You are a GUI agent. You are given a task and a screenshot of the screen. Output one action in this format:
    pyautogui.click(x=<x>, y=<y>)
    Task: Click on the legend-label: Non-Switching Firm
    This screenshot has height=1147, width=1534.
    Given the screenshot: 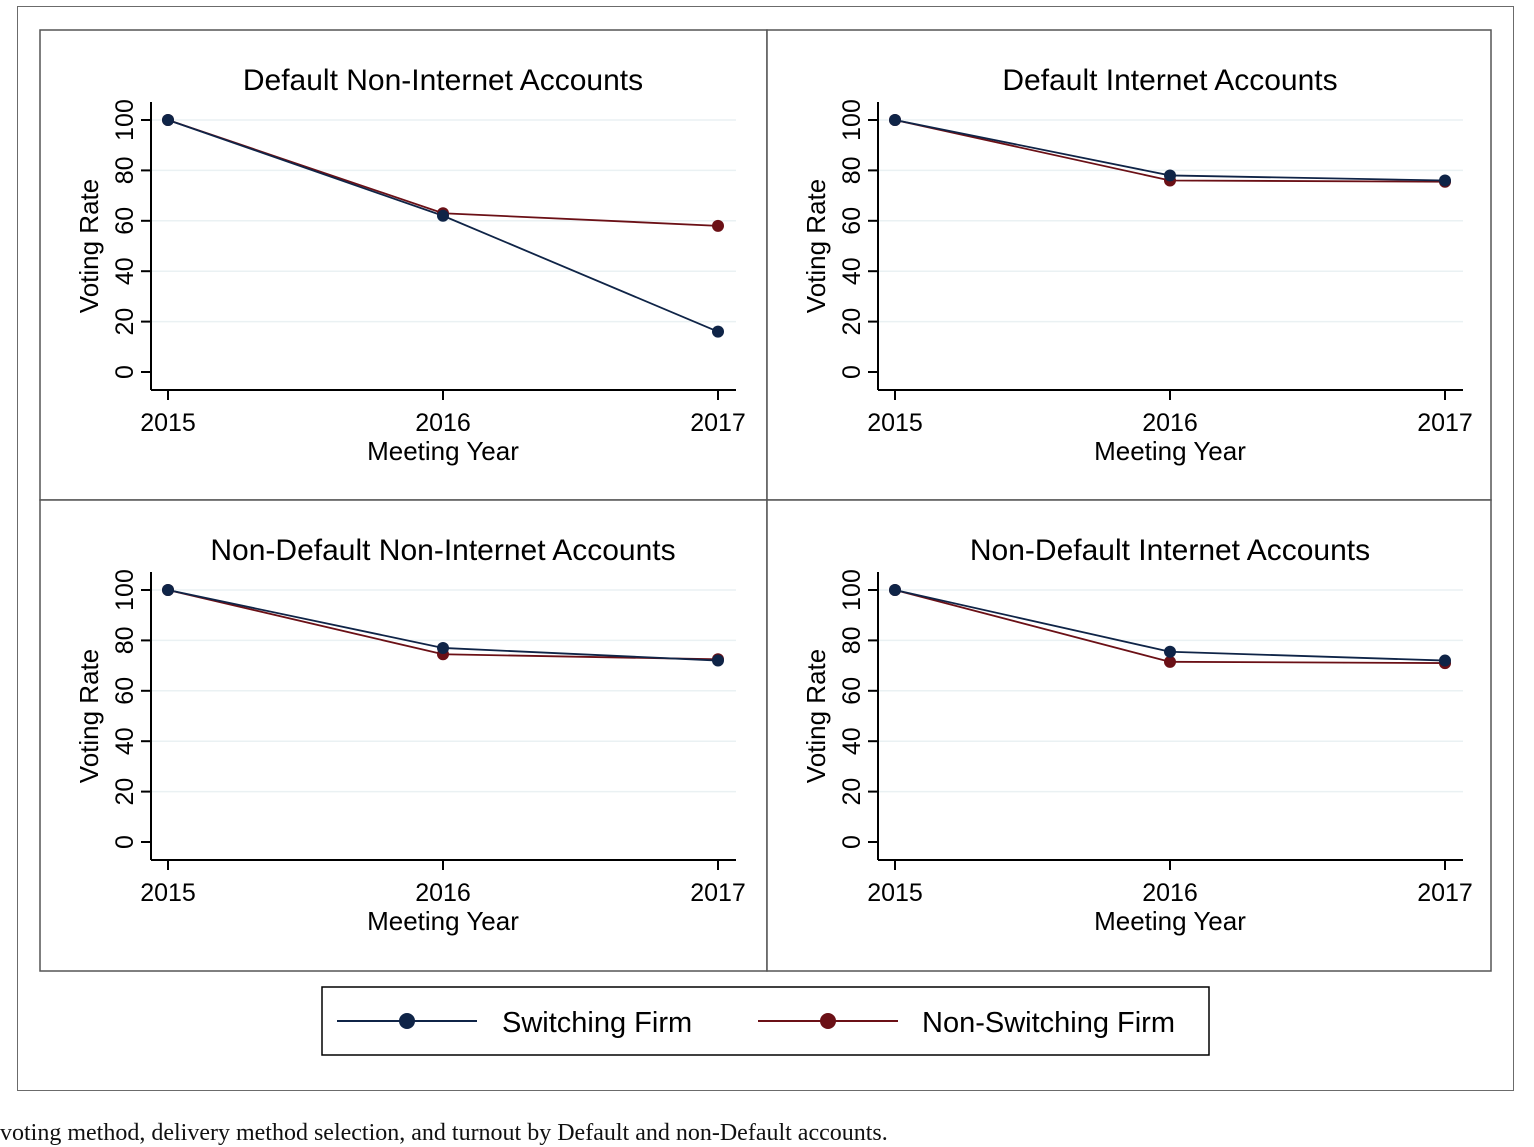 What is the action you would take?
    pyautogui.click(x=1048, y=1023)
    